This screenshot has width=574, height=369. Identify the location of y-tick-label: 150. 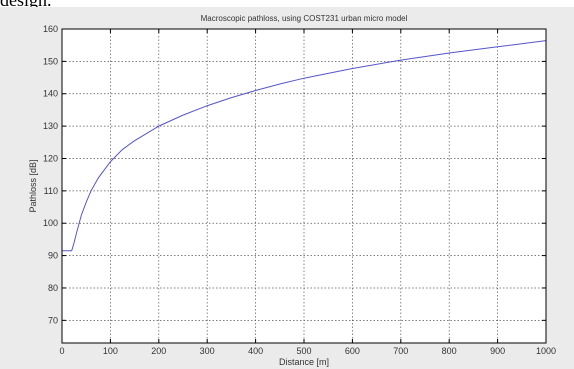
(50, 61).